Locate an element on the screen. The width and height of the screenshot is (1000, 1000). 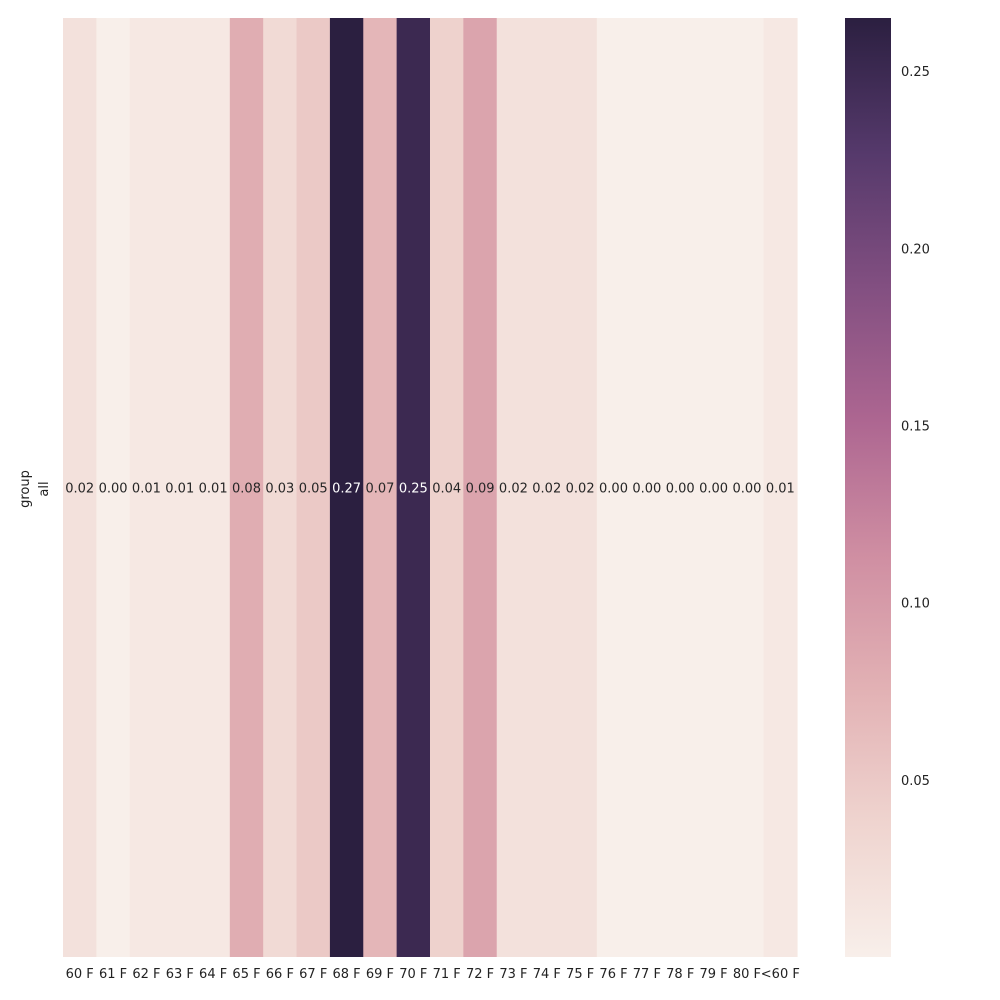
x-tick-label: 70 F is located at coordinates (413, 974).